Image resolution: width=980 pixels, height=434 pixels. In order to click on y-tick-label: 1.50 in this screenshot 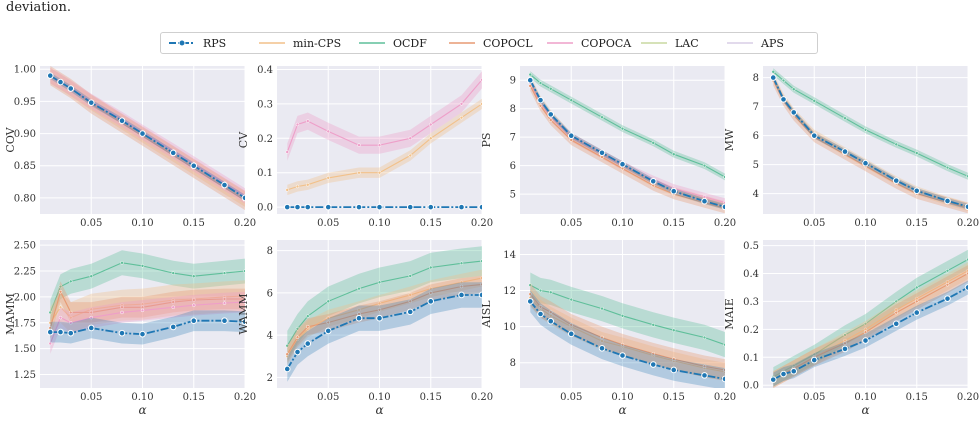, I will do `click(25, 349)`.